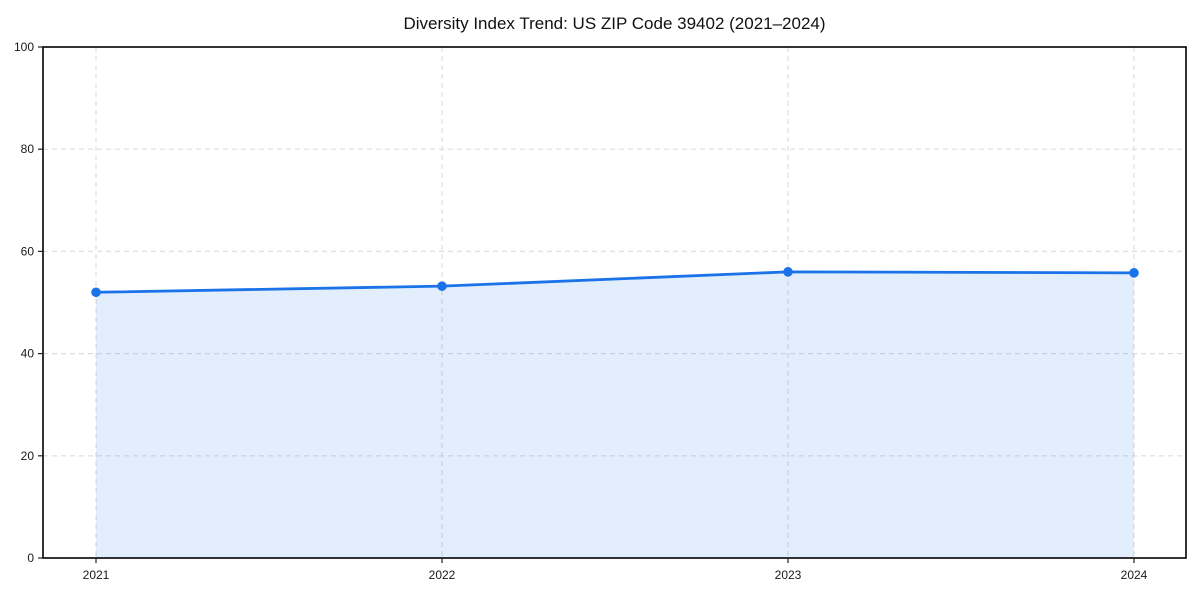 The height and width of the screenshot is (600, 1200). I want to click on x-tick-label: 2023, so click(788, 575).